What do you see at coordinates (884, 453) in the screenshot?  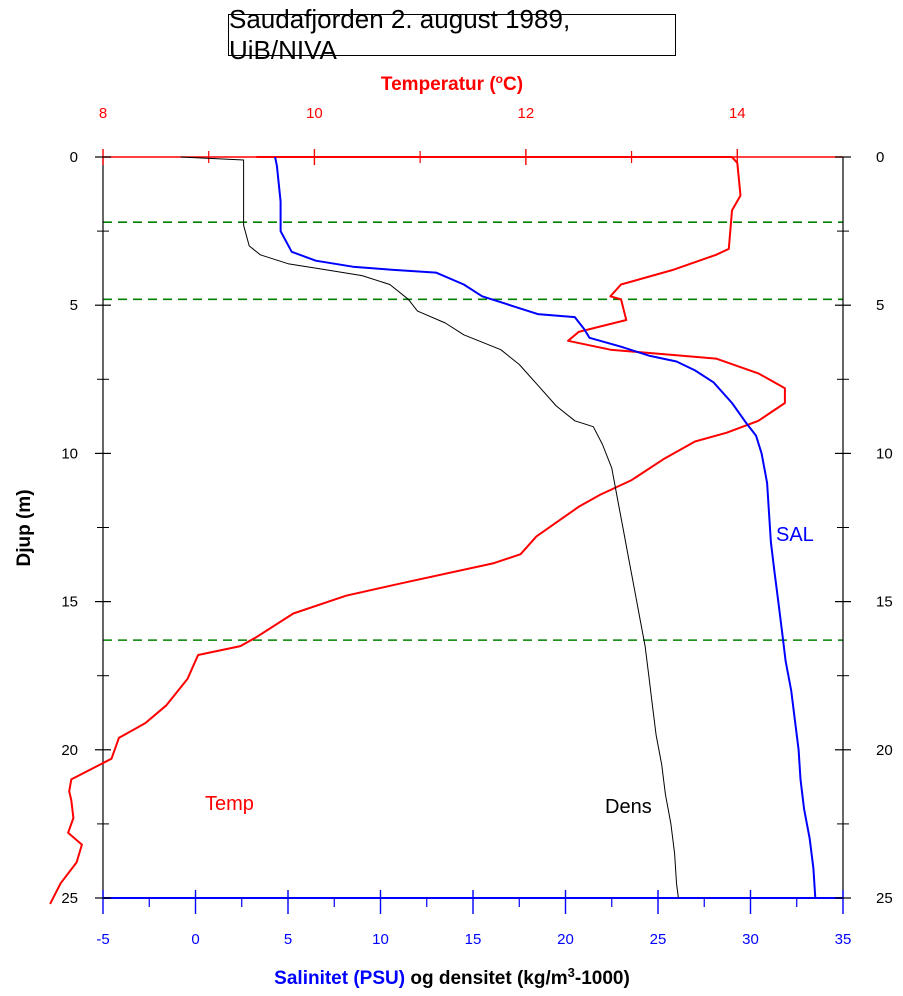 I see `right-tick-label: 10` at bounding box center [884, 453].